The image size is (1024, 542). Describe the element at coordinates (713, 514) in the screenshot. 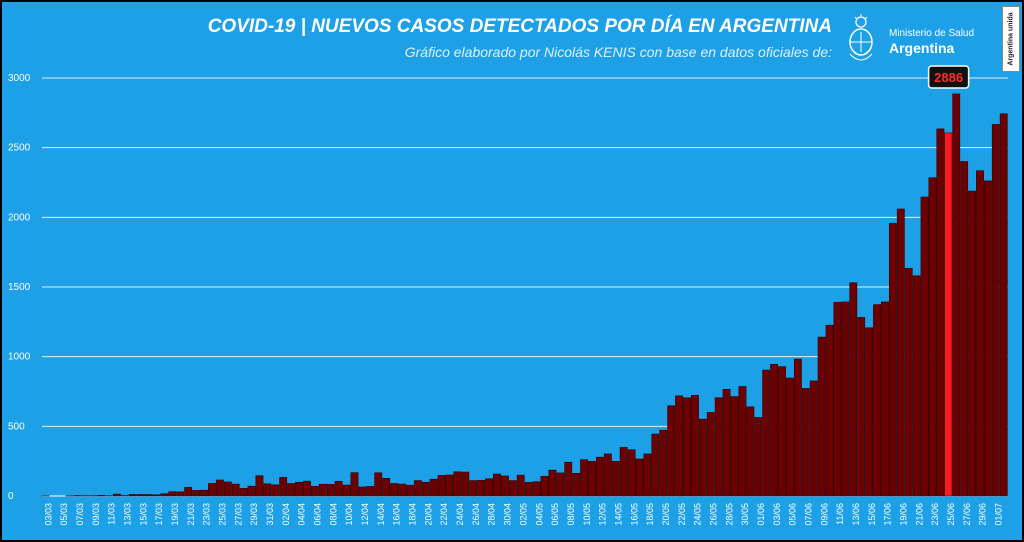

I see `x-tick-label: 26/05` at that location.